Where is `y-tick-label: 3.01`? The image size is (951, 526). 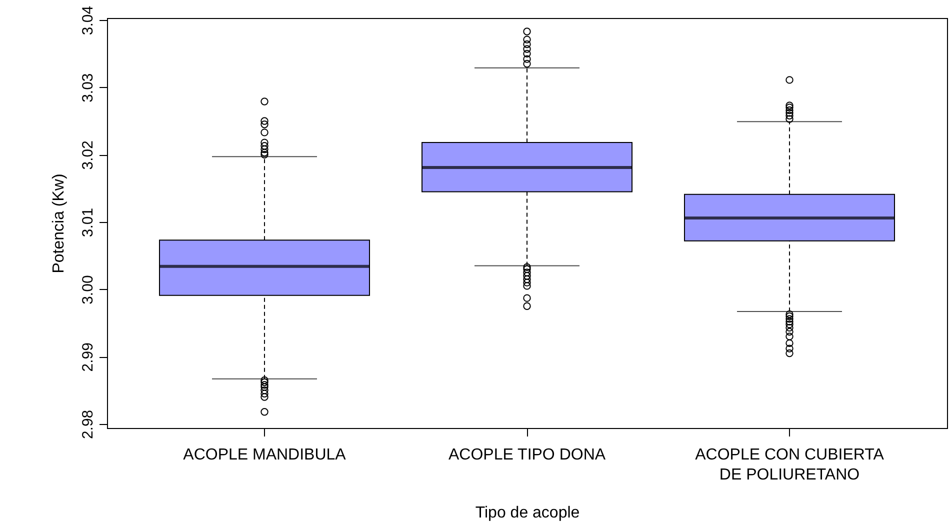
y-tick-label: 3.01 is located at coordinates (88, 223).